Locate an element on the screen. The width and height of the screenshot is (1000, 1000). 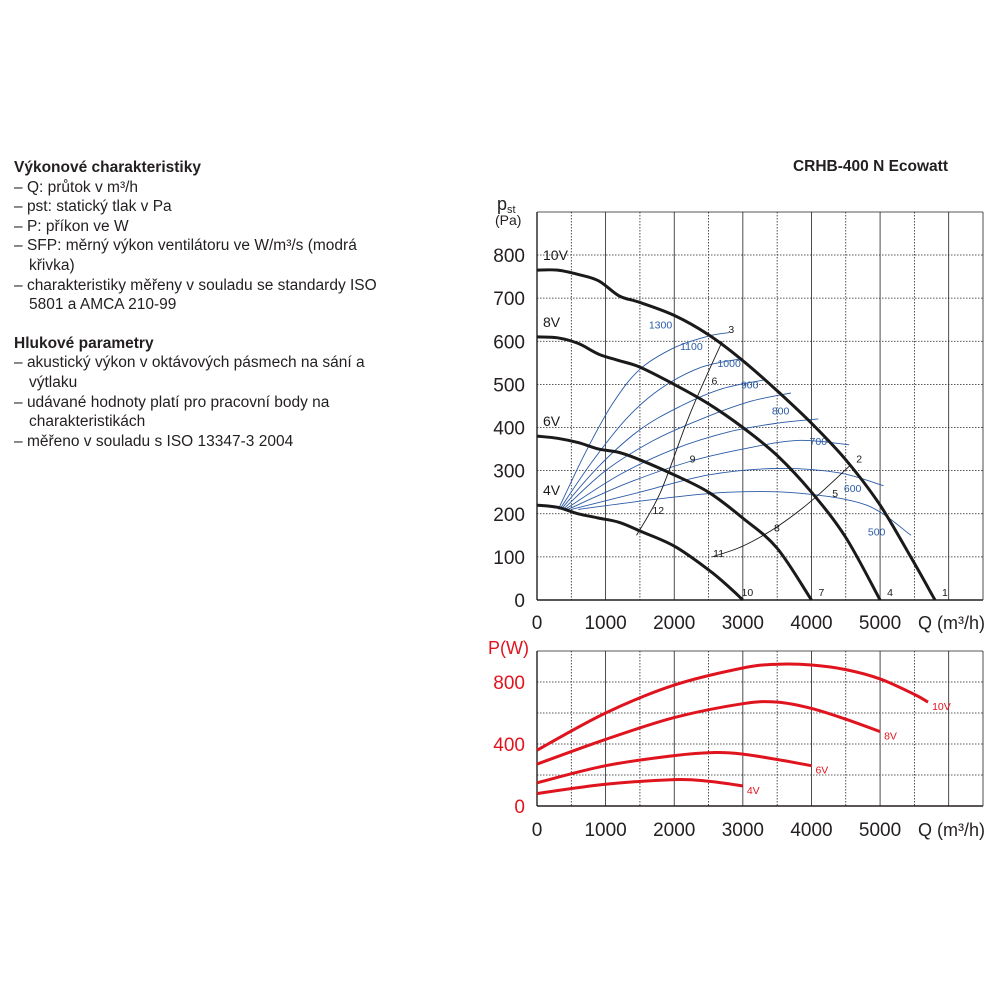
working-point-label: 1 is located at coordinates (945, 593).